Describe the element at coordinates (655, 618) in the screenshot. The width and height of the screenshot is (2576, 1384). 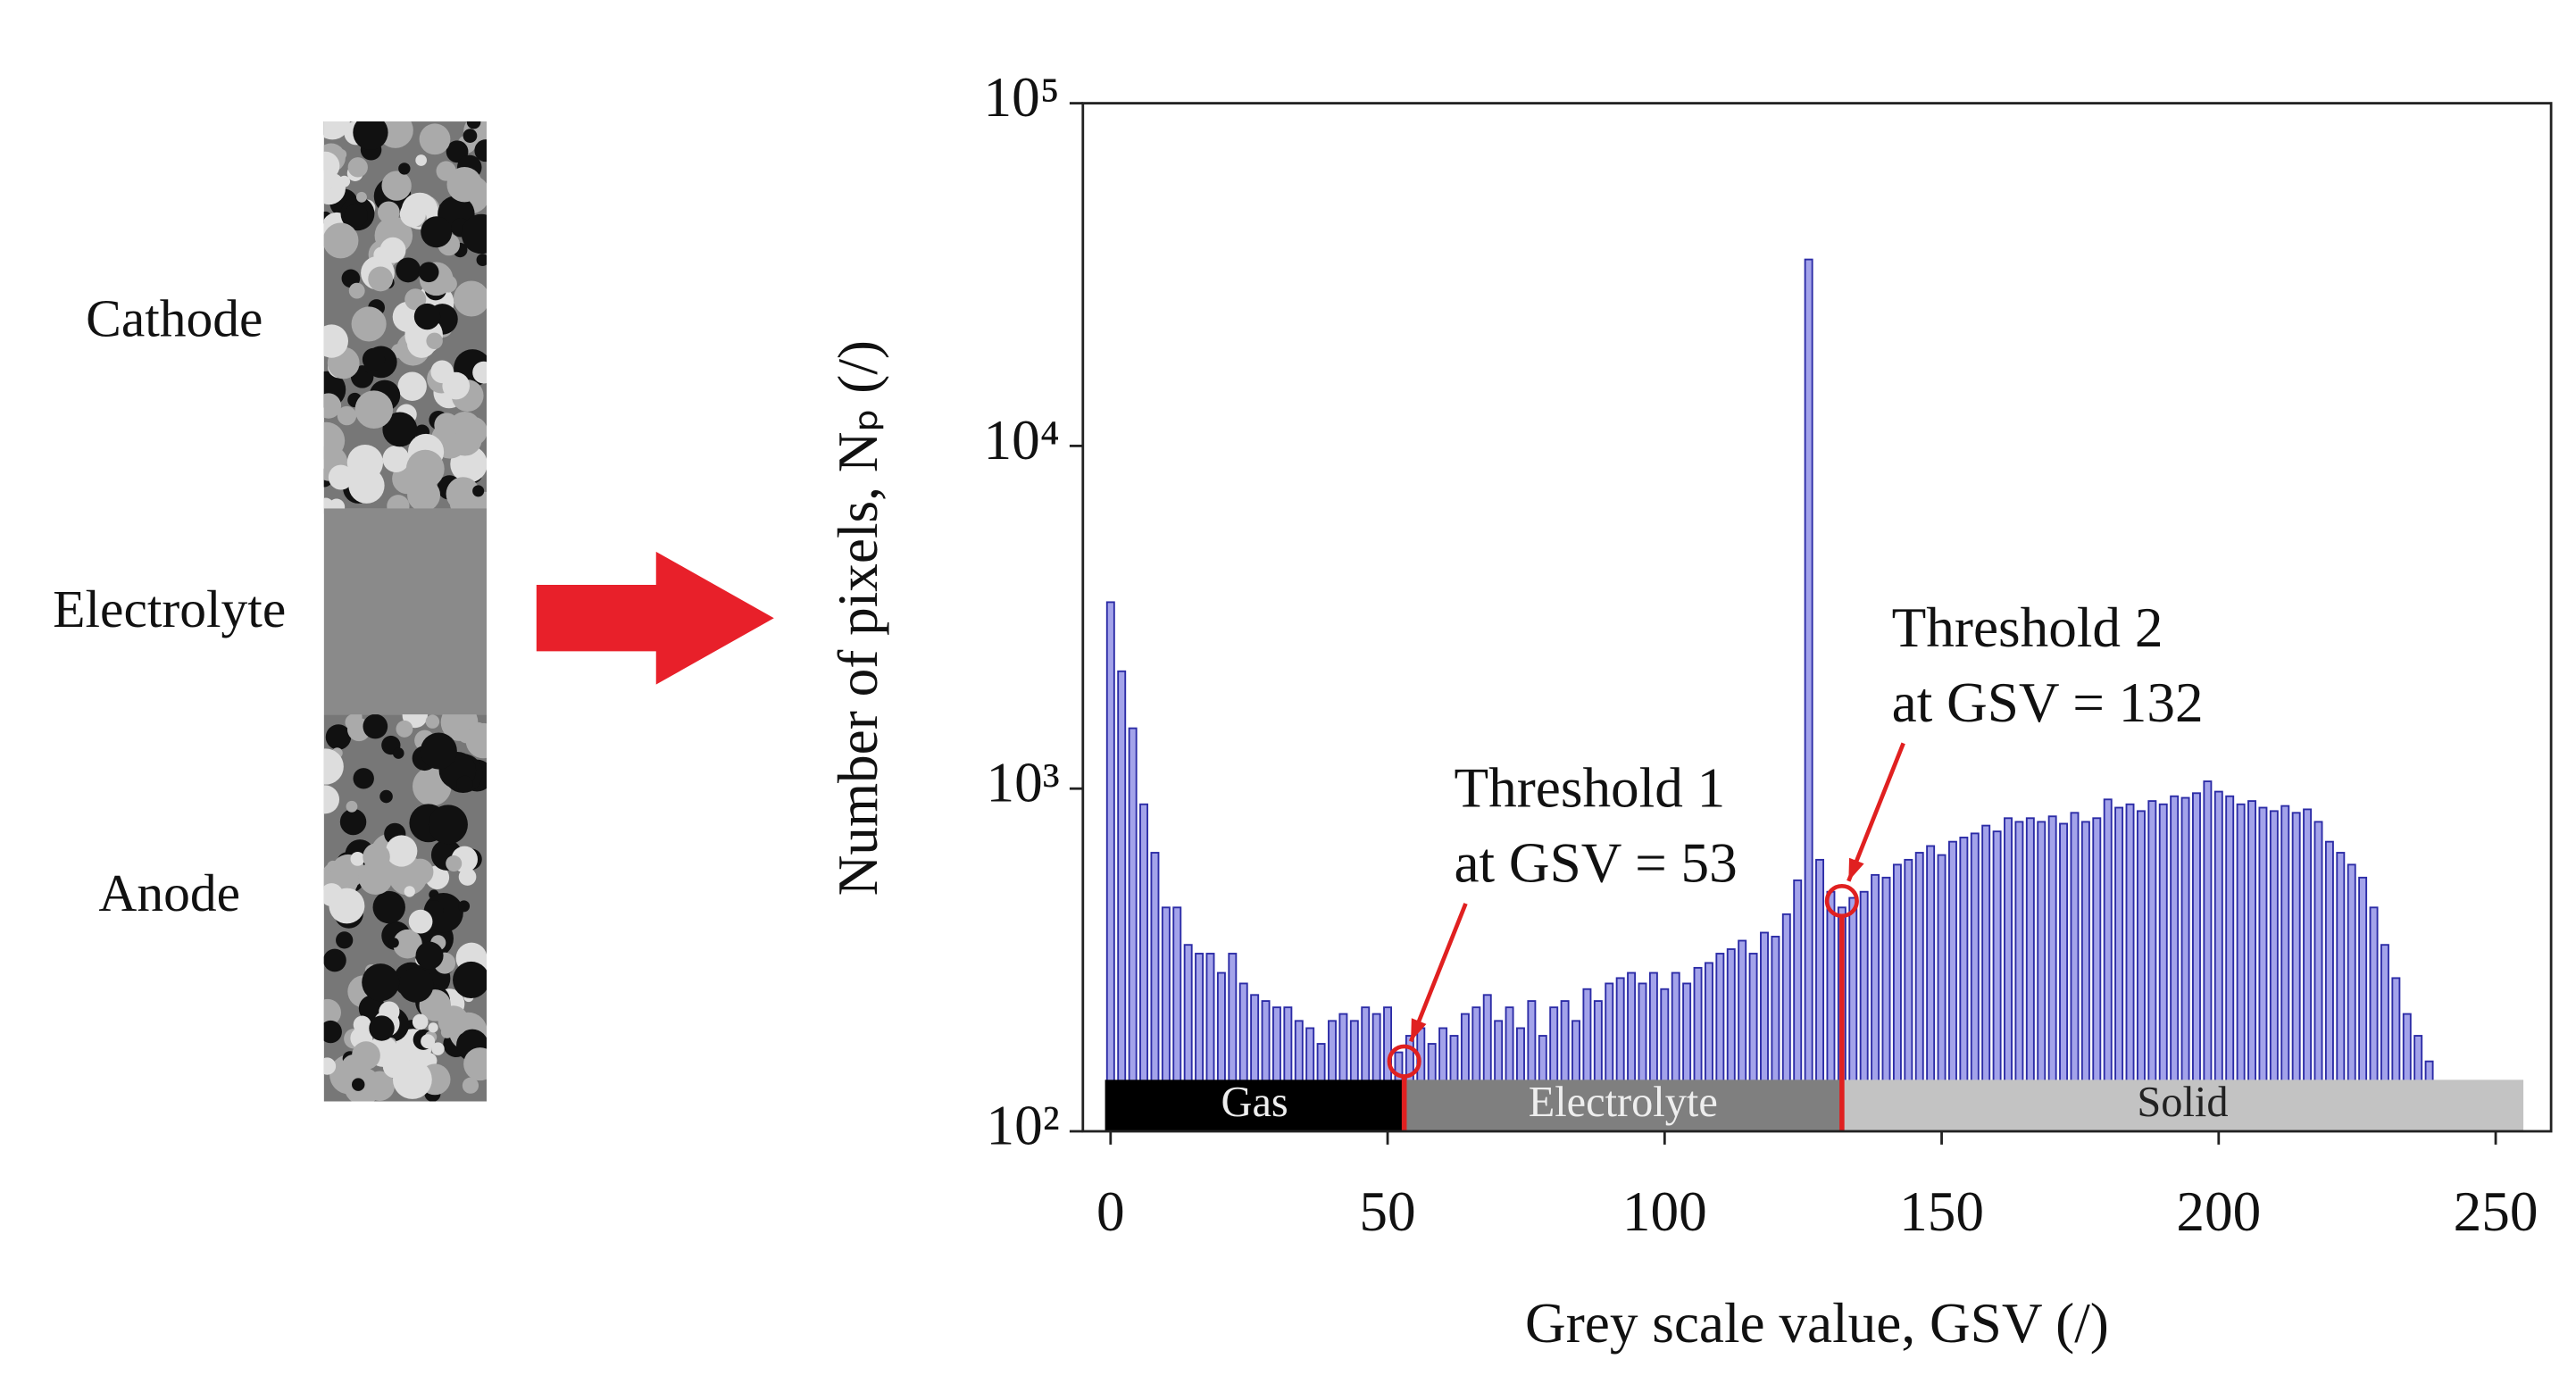
I see `arrow` at that location.